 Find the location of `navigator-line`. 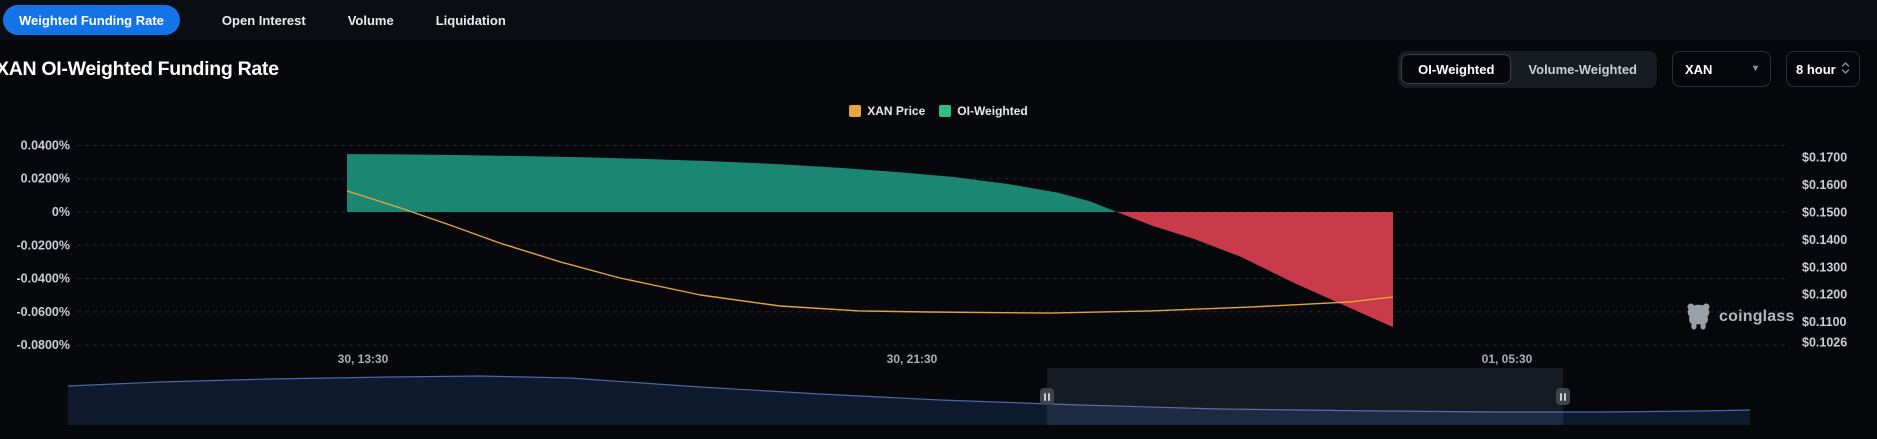

navigator-line is located at coordinates (909, 394).